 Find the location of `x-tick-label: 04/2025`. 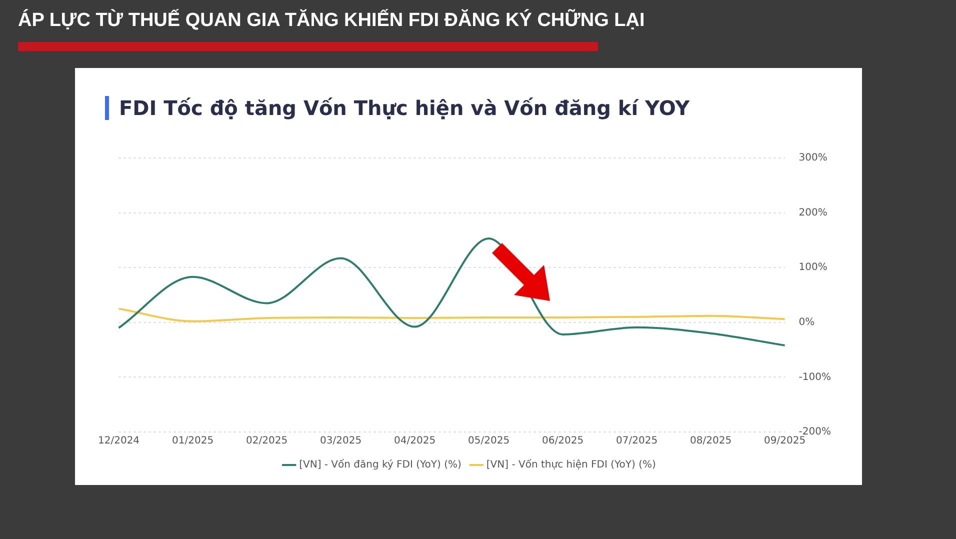

x-tick-label: 04/2025 is located at coordinates (415, 441).